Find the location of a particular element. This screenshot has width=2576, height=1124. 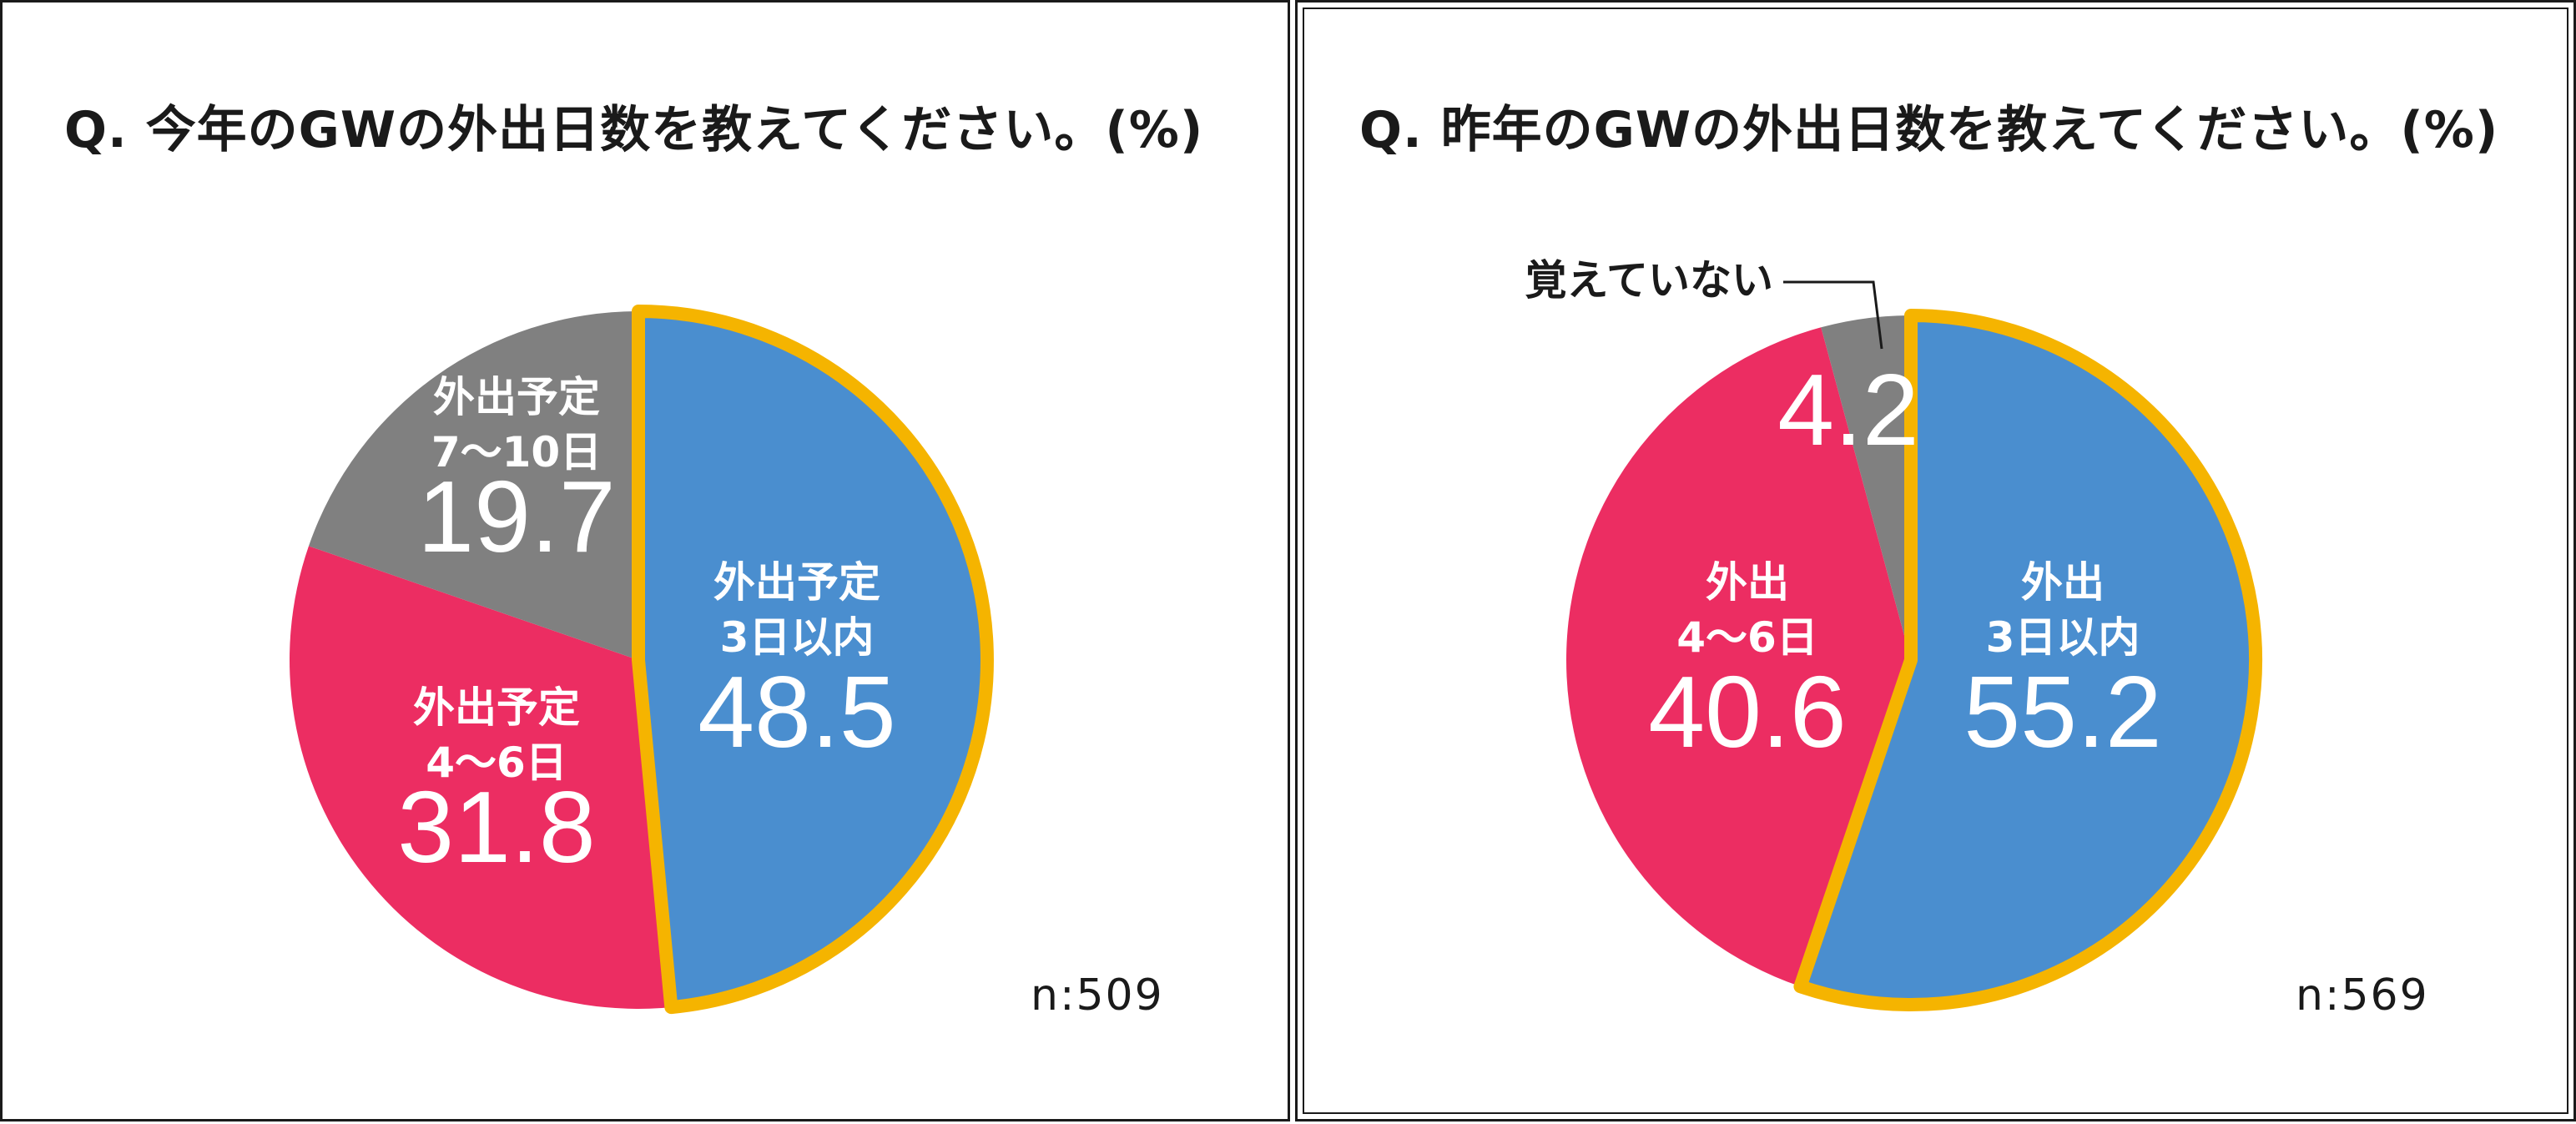

pie-callout-leader-line is located at coordinates (1833, 315).